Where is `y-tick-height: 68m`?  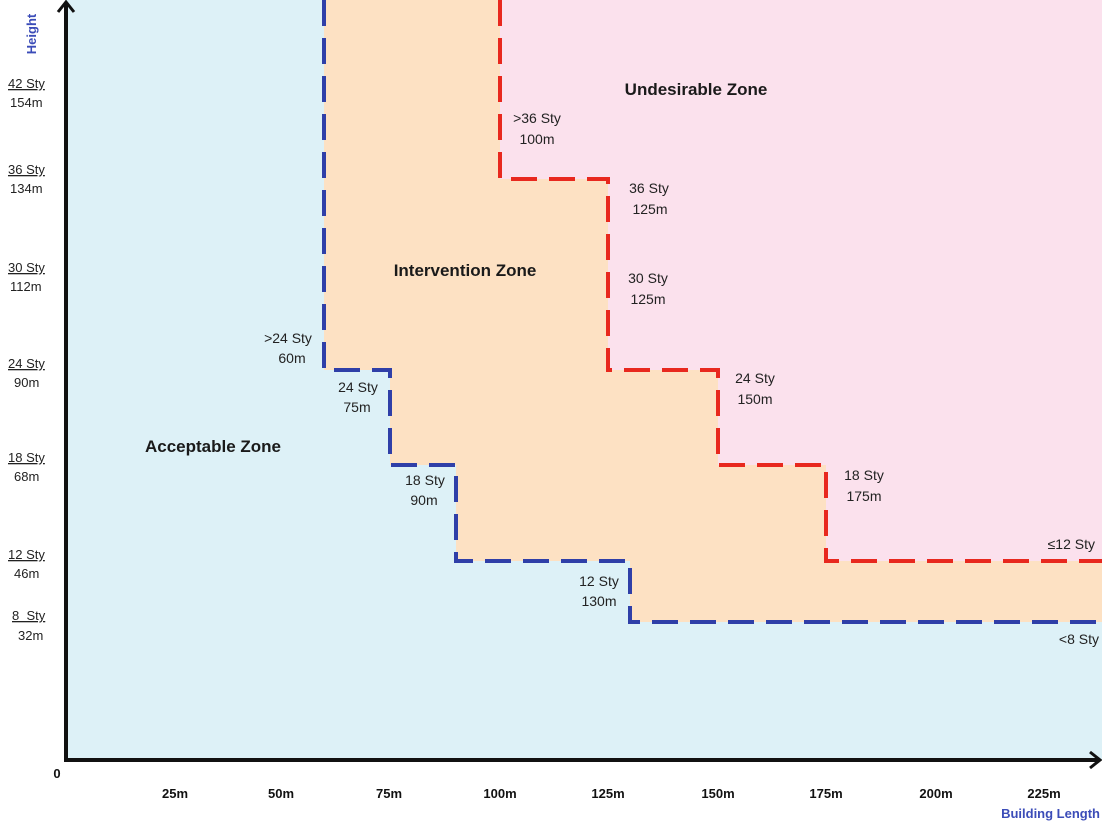
y-tick-height: 68m is located at coordinates (26, 476).